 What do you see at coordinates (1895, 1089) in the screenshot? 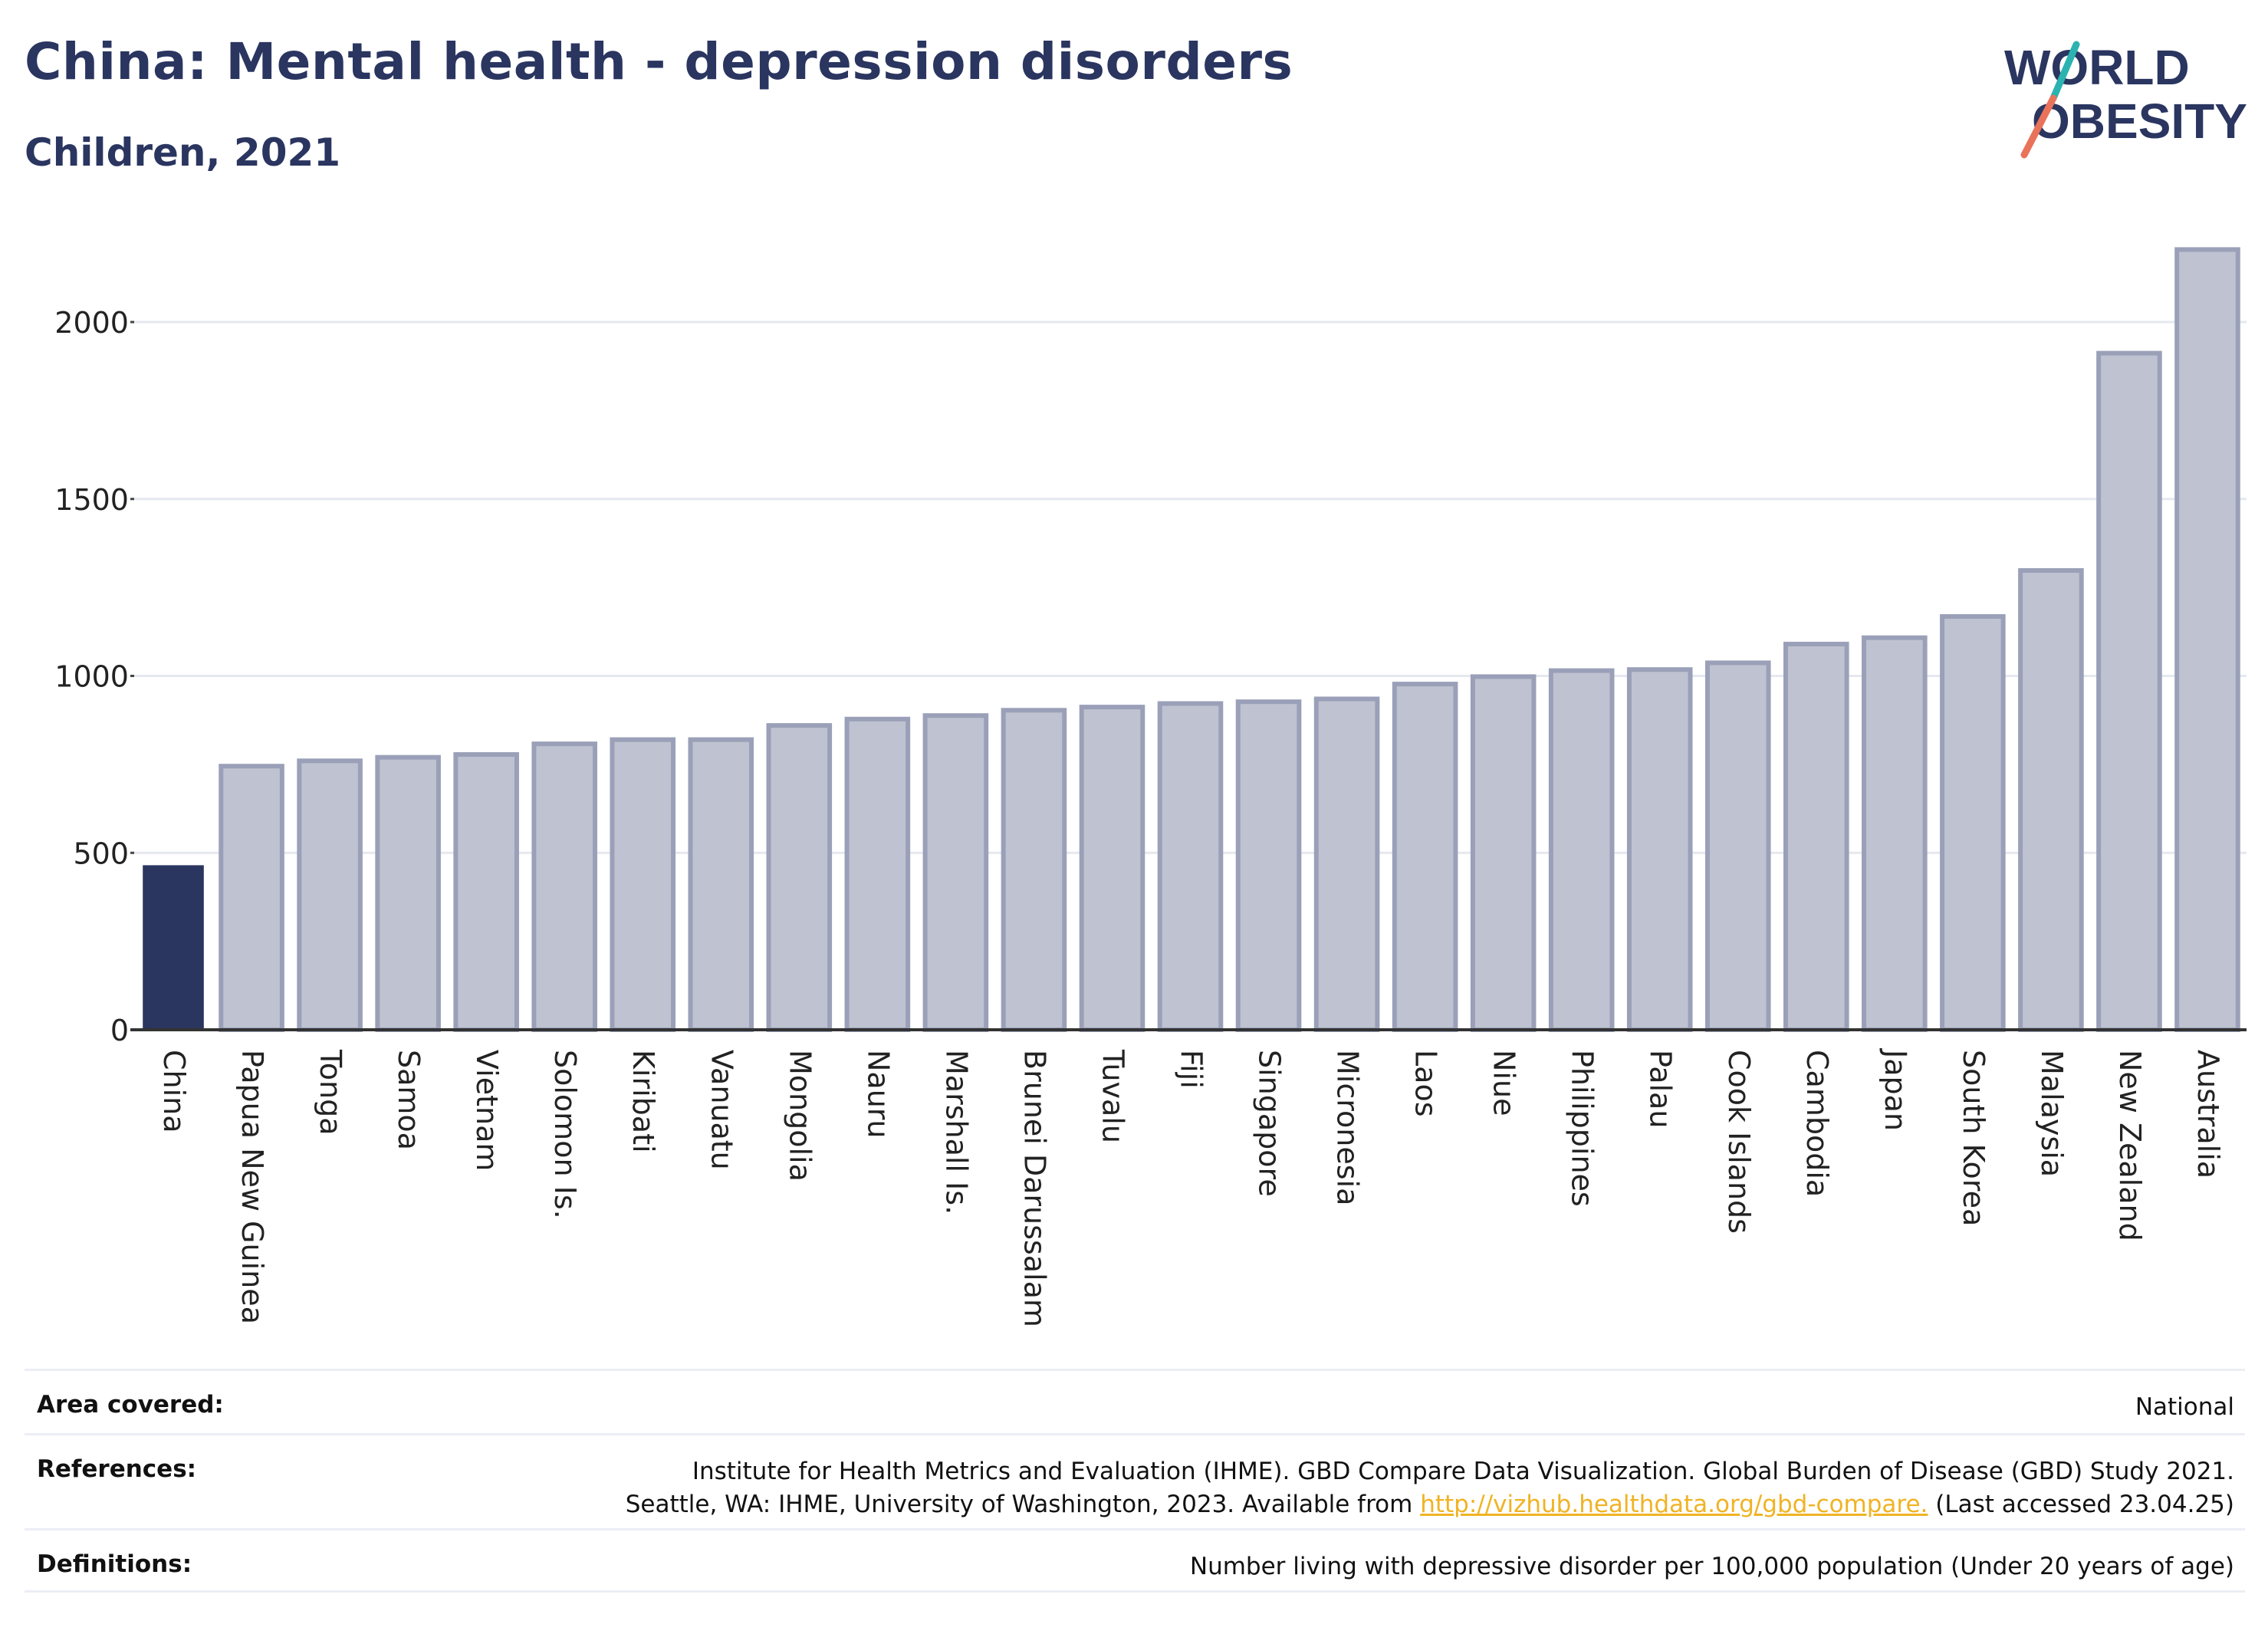
I see `x-tick-label: Japan` at bounding box center [1895, 1089].